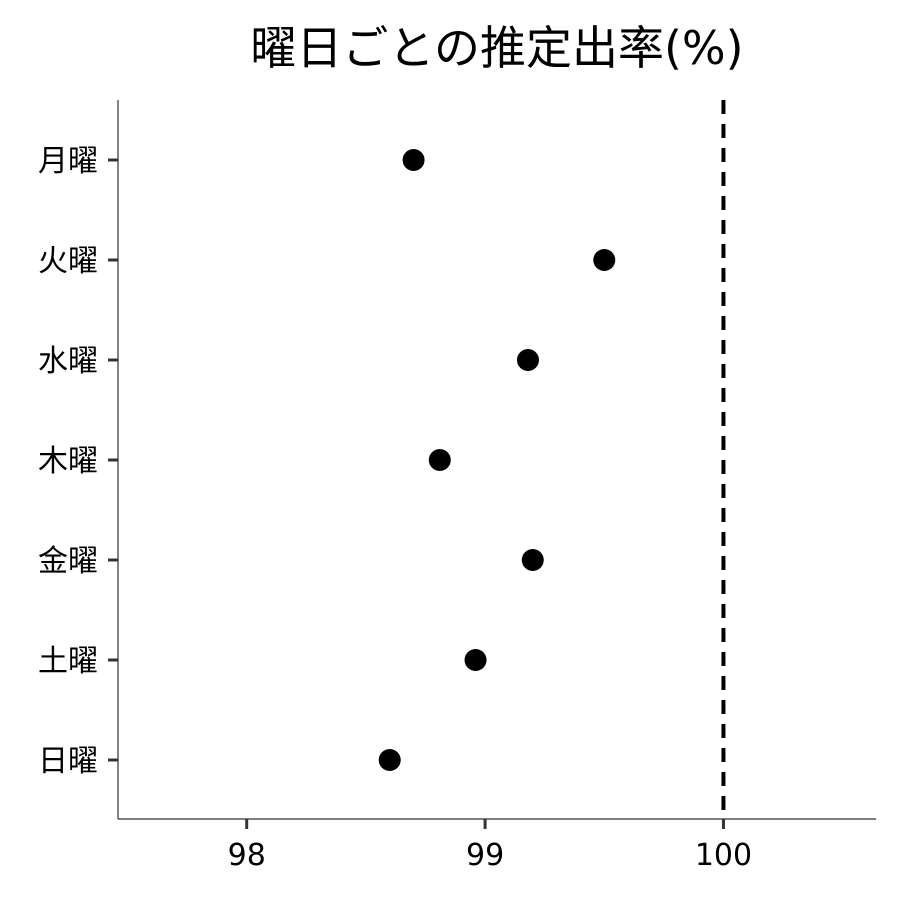 The height and width of the screenshot is (900, 900). I want to click on y-tick-label: 火曜, so click(68, 261).